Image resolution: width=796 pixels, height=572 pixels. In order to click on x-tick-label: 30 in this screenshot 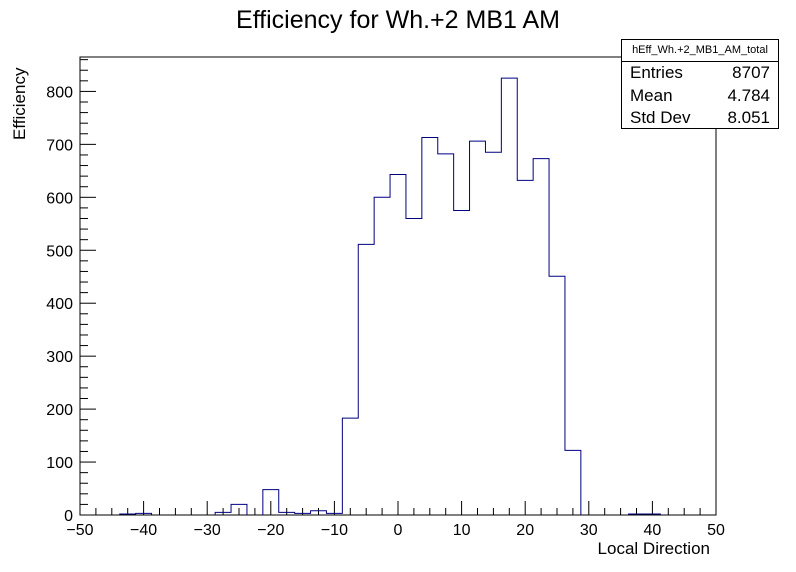, I will do `click(589, 530)`.